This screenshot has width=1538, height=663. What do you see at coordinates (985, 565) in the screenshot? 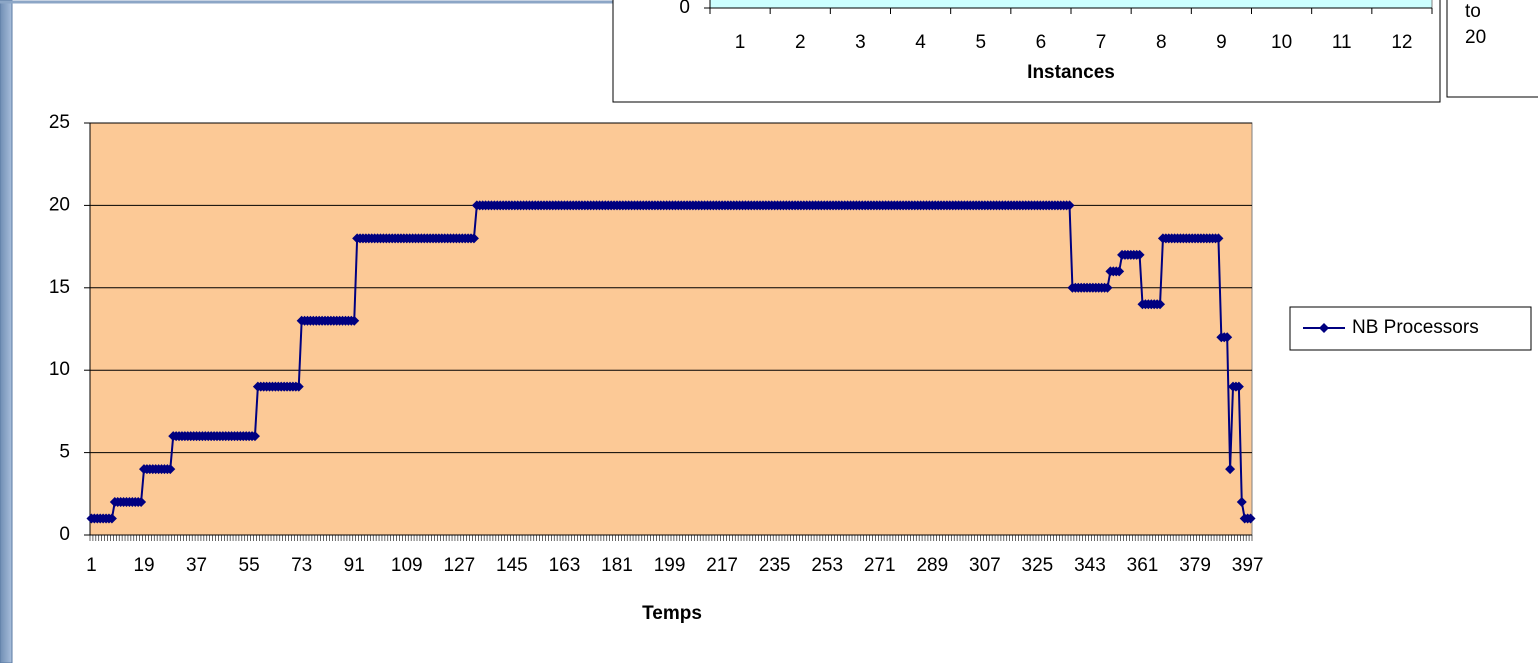
I see `x-tick-label: 307` at bounding box center [985, 565].